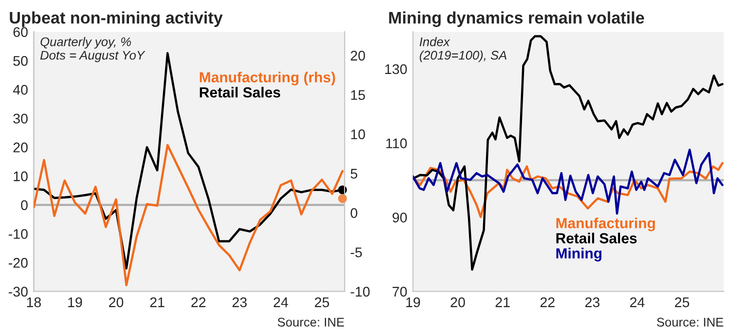  Describe the element at coordinates (18, 234) in the screenshot. I see `y-tick-label: -10` at that location.